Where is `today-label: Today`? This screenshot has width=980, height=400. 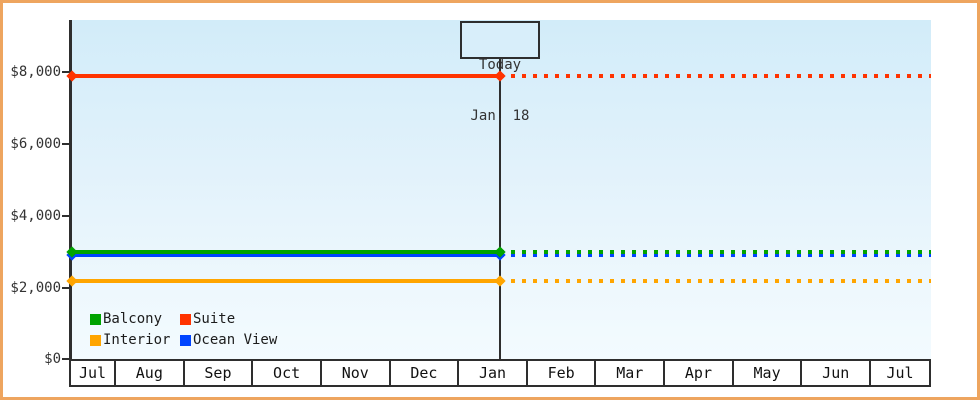 today-label: Today is located at coordinates (500, 65).